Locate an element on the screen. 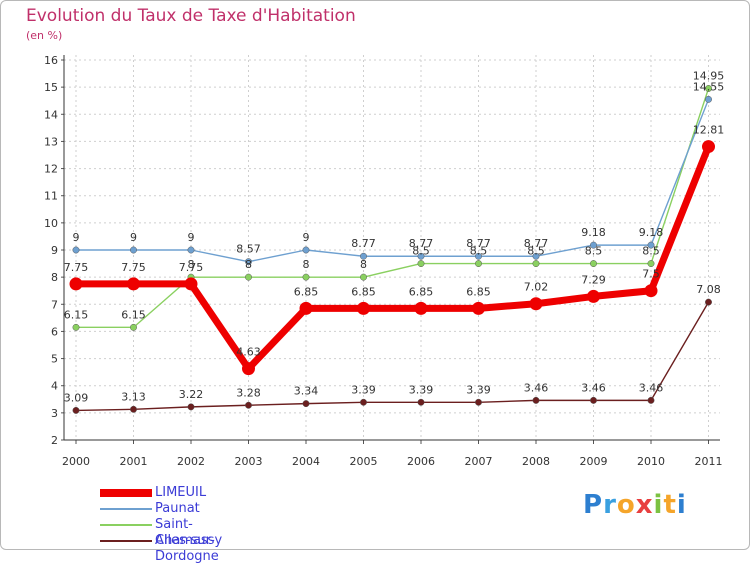  data-label-alles-sur-dordogne: 3.28 is located at coordinates (248, 392).